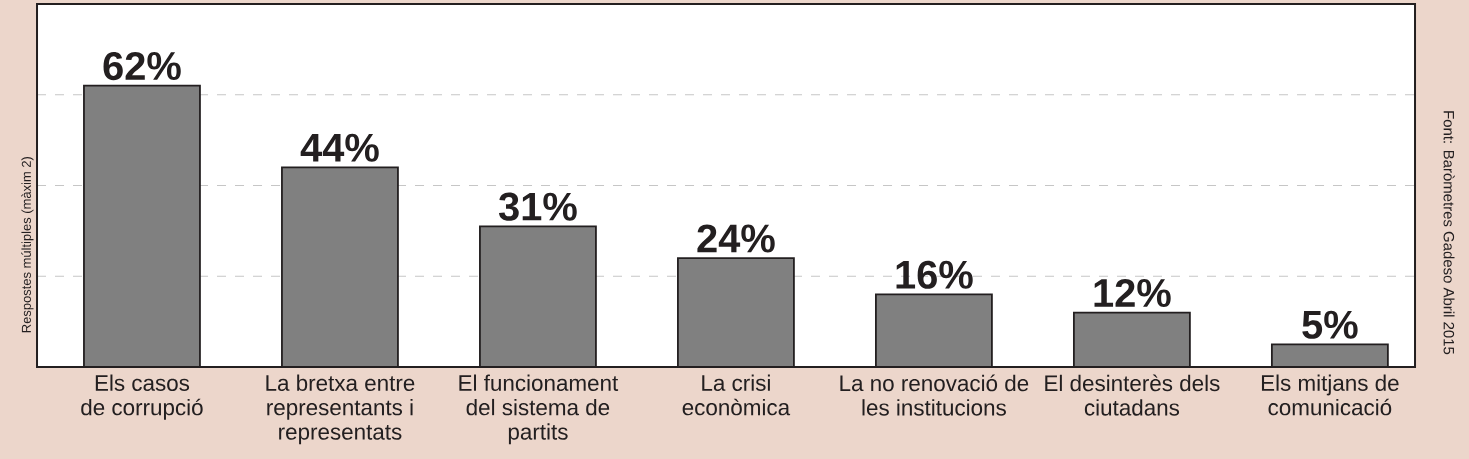 This screenshot has height=459, width=1469. Describe the element at coordinates (736, 395) in the screenshot. I see `x-tick-label: La crisi econòmica` at that location.